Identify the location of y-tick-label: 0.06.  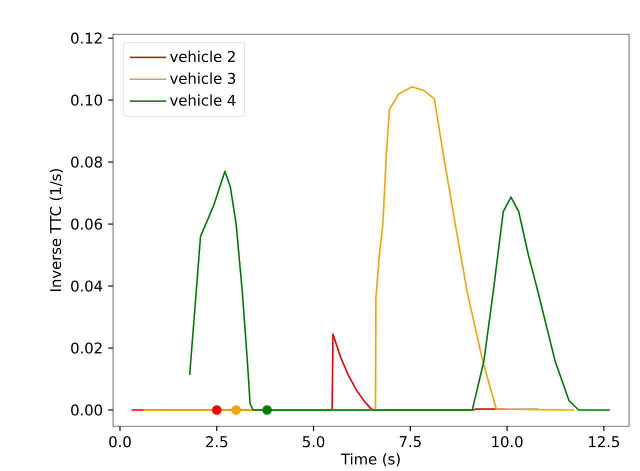
(86, 224).